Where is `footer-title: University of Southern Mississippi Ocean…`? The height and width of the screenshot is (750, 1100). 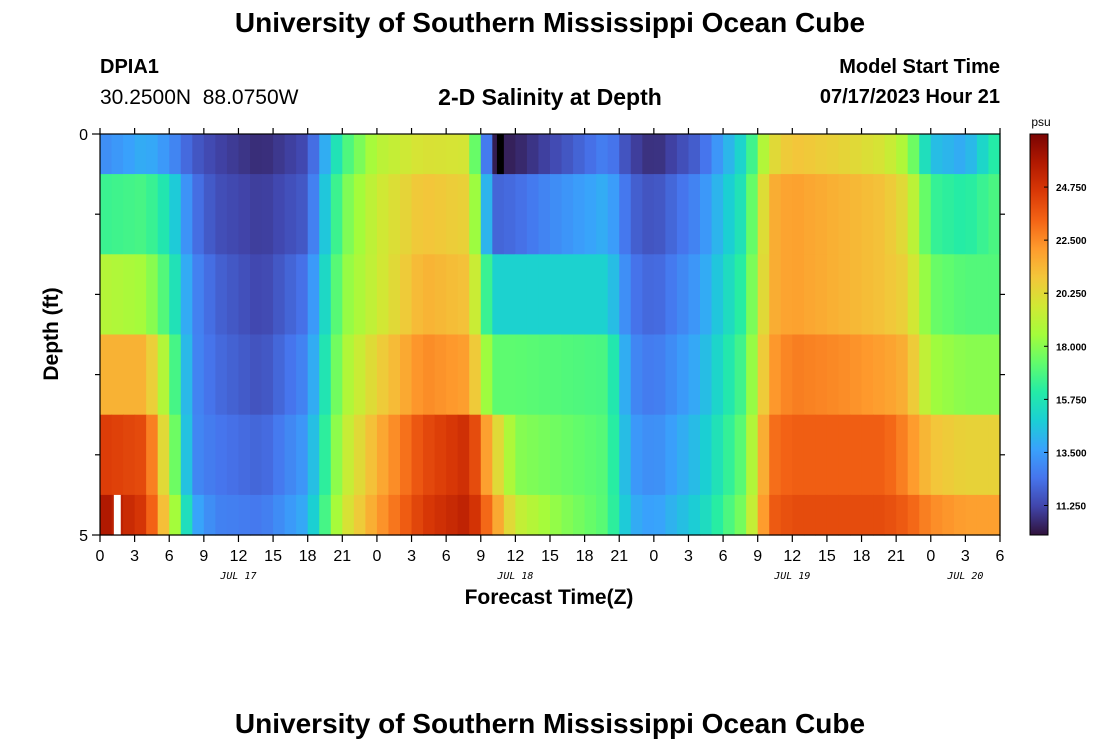
footer-title: University of Southern Mississippi Ocean… is located at coordinates (550, 723).